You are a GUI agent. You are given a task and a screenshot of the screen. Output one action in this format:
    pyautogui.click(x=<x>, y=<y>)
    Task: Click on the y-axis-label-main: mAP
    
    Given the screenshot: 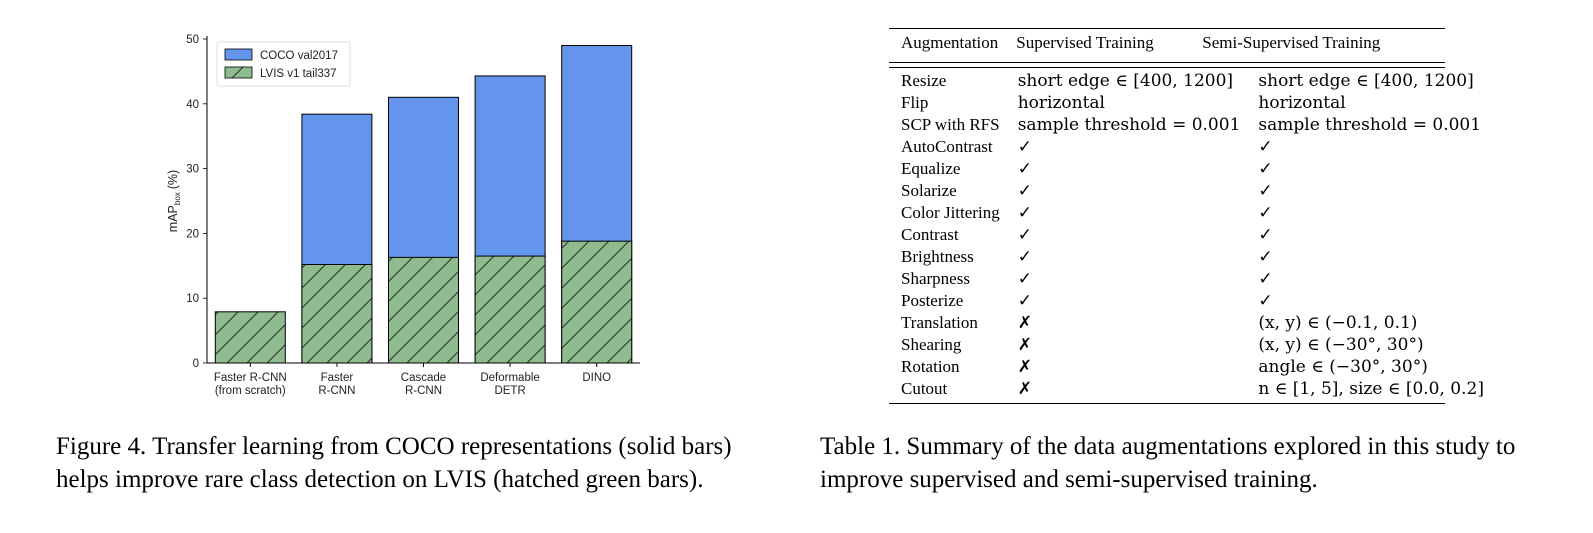 What is the action you would take?
    pyautogui.click(x=173, y=218)
    